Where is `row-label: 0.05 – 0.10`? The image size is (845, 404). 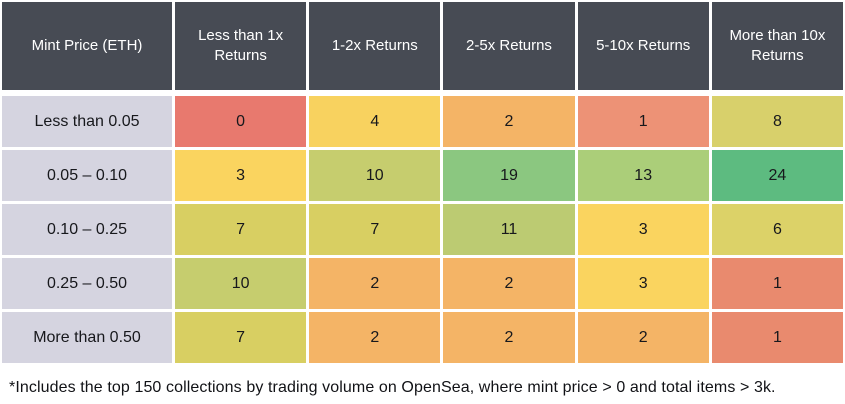 row-label: 0.05 – 0.10 is located at coordinates (87, 175).